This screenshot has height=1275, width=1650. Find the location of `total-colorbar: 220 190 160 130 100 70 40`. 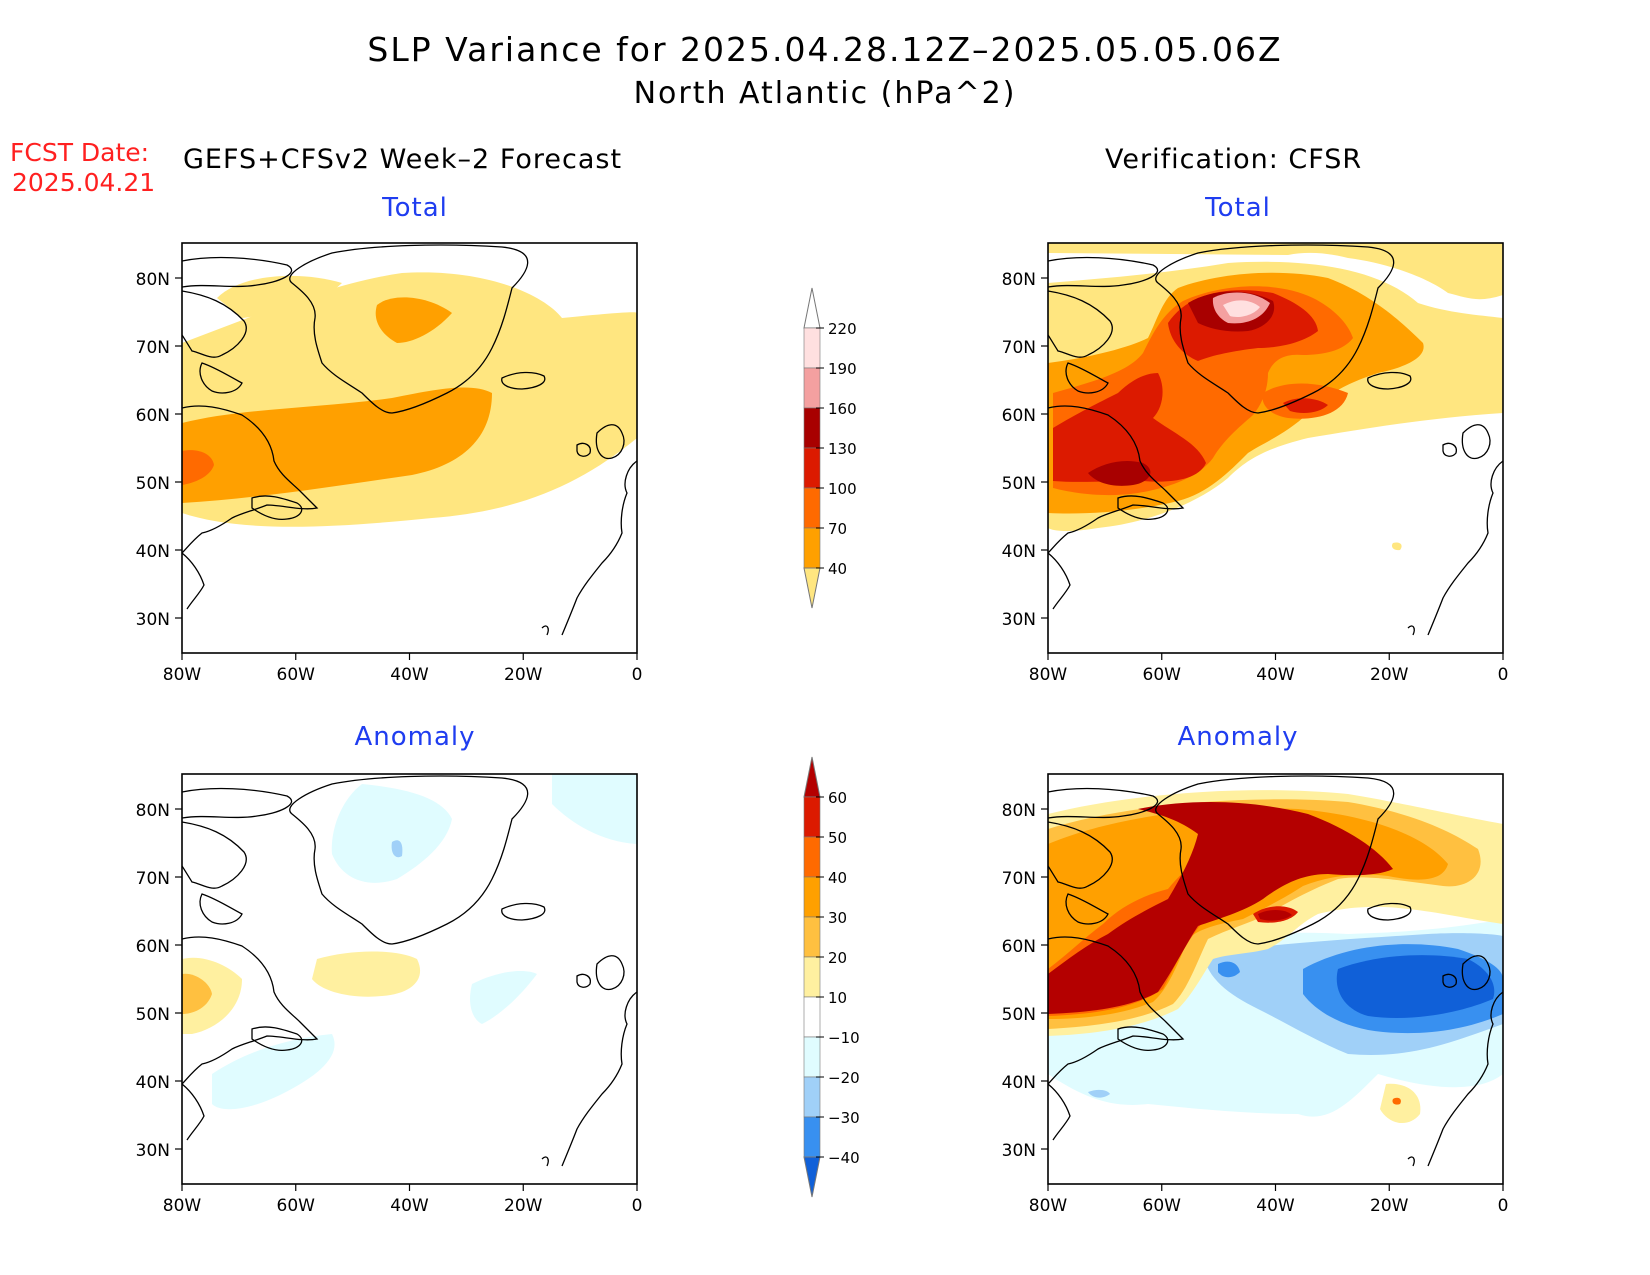

total-colorbar: 220 190 160 130 100 70 40 is located at coordinates (830, 448).